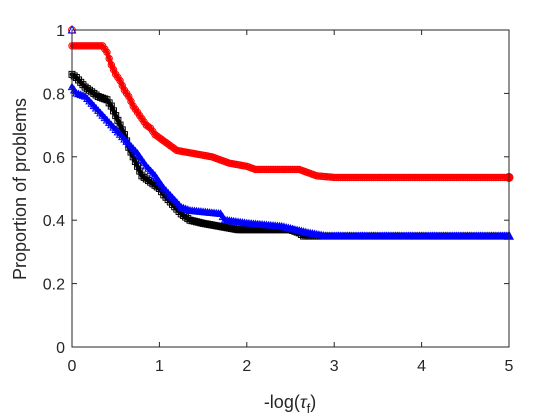 The width and height of the screenshot is (560, 420). What do you see at coordinates (60, 348) in the screenshot?
I see `y-tick-label: 0` at bounding box center [60, 348].